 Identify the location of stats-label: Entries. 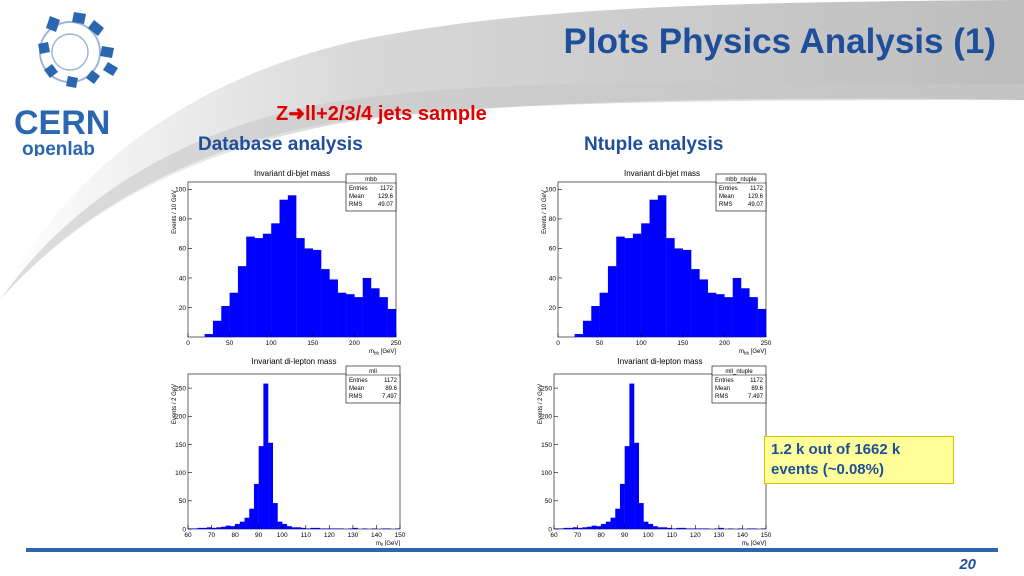
(358, 381).